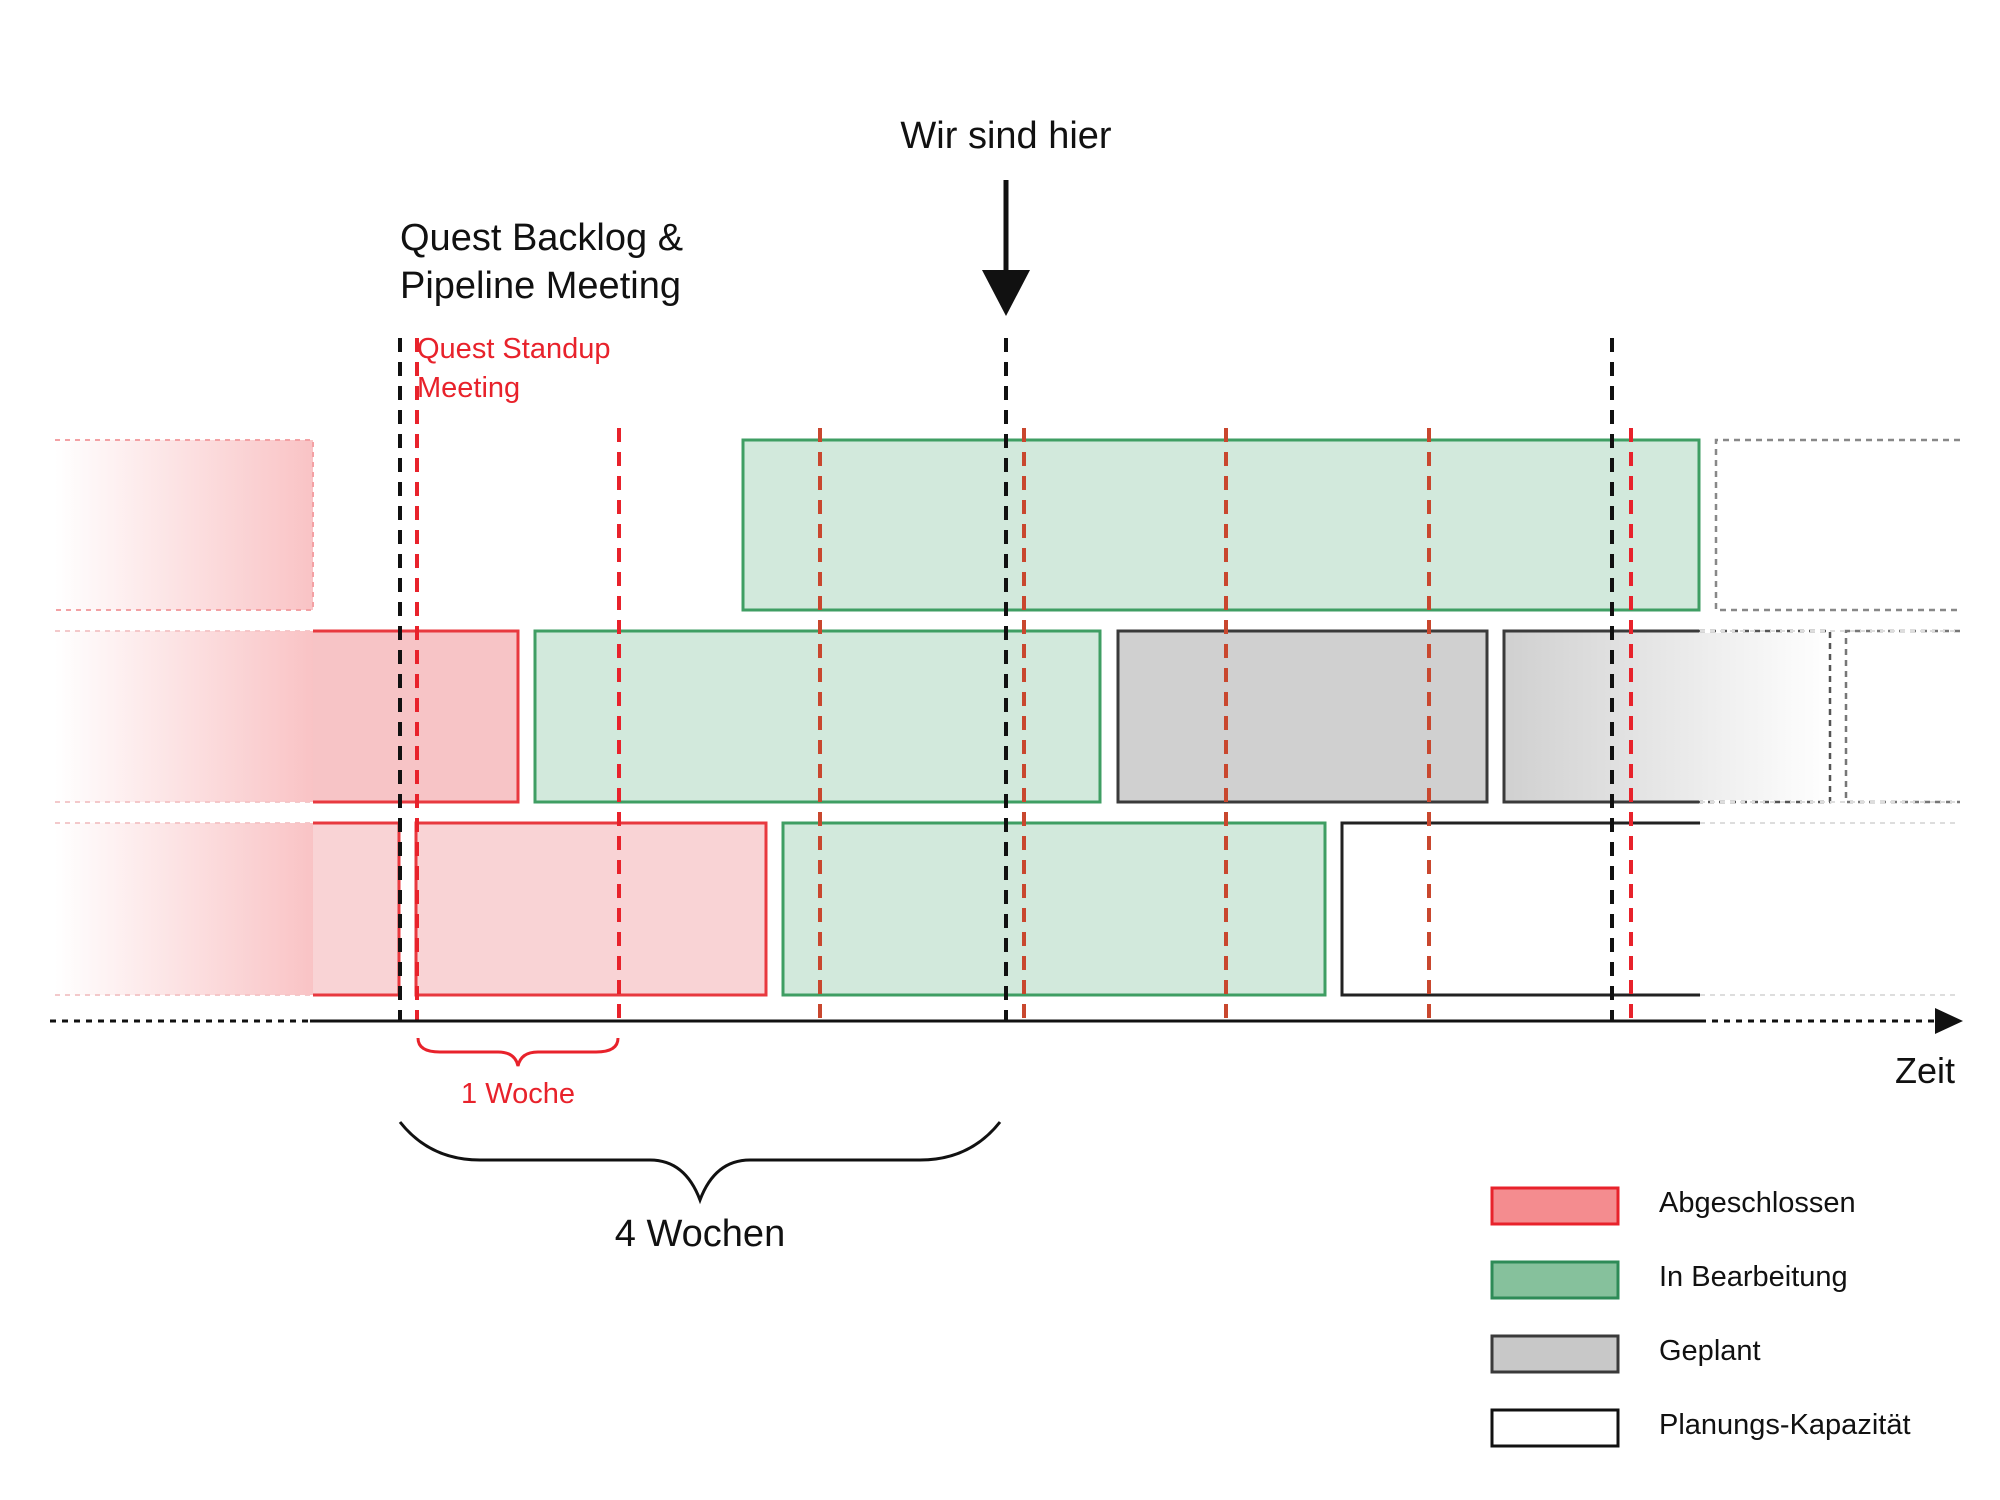 The width and height of the screenshot is (2000, 1500). Describe the element at coordinates (1667, 716) in the screenshot. I see `planned-block-fading` at that location.